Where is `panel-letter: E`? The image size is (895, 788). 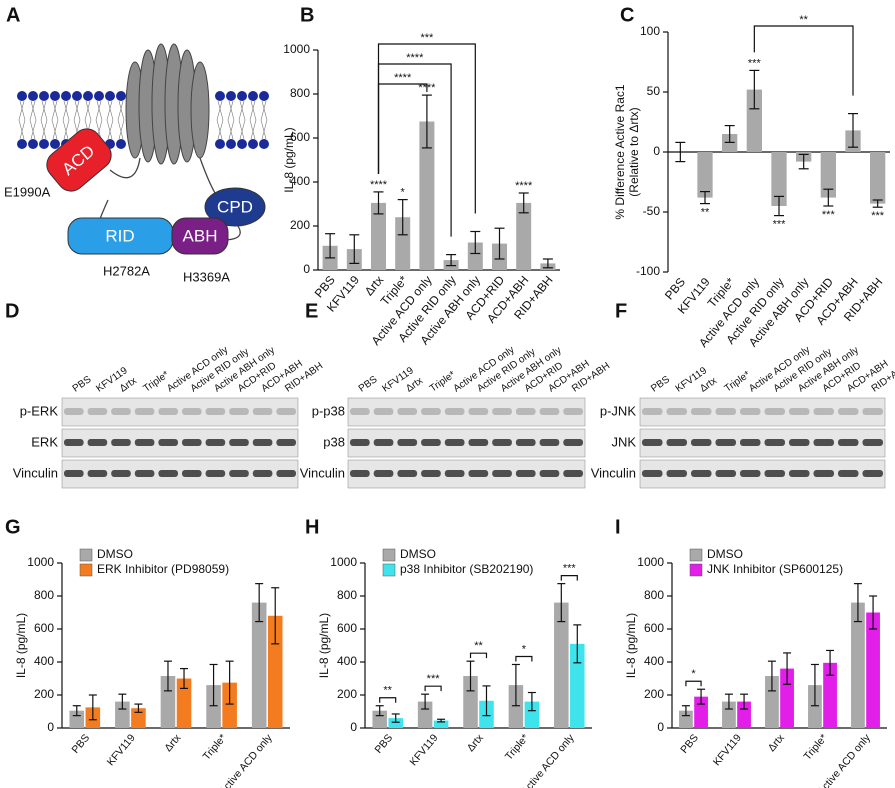
panel-letter: E is located at coordinates (311, 311).